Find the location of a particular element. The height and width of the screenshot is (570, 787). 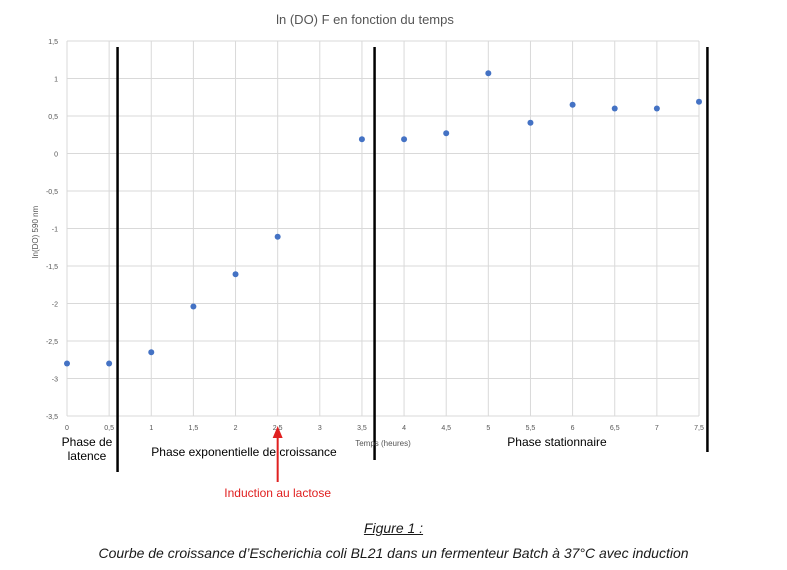

x-tick-label: 7,5 is located at coordinates (699, 428).